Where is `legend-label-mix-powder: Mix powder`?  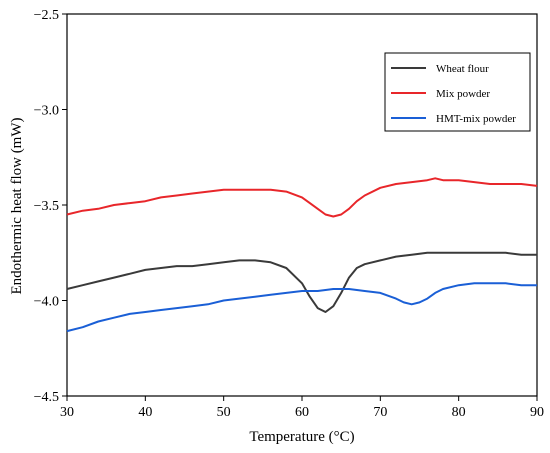 legend-label-mix-powder: Mix powder is located at coordinates (463, 94).